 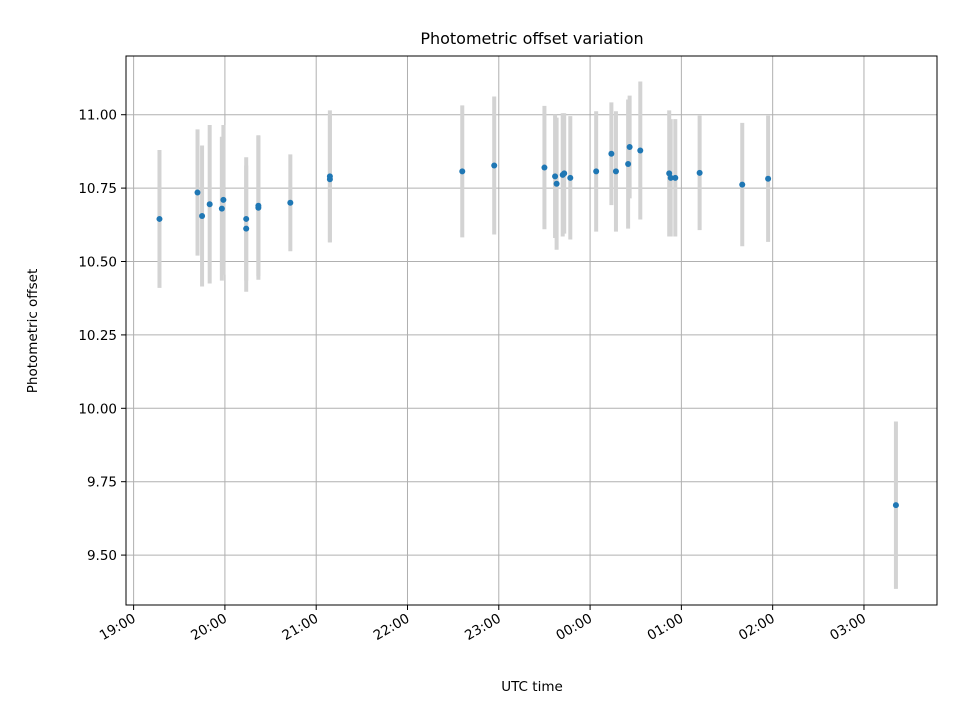 What do you see at coordinates (102, 556) in the screenshot?
I see `y-tick-label: 9.50` at bounding box center [102, 556].